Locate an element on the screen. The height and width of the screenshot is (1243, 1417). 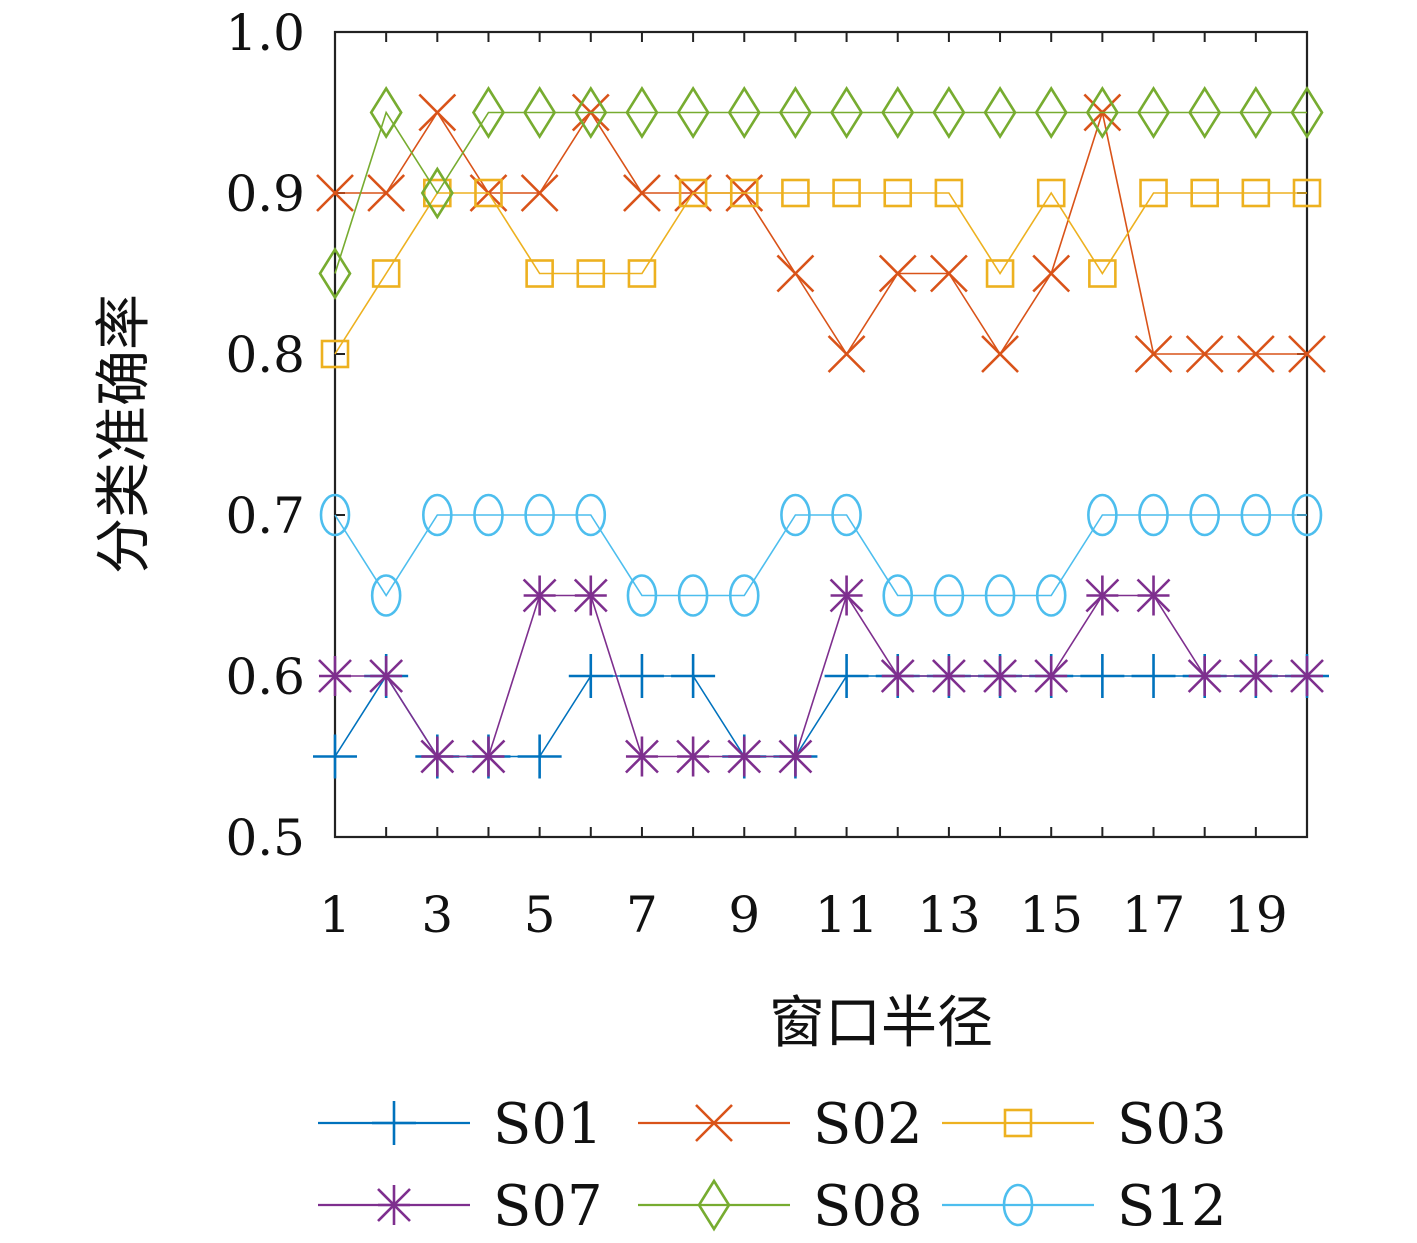
x-tick-label: 19 is located at coordinates (1256, 915).